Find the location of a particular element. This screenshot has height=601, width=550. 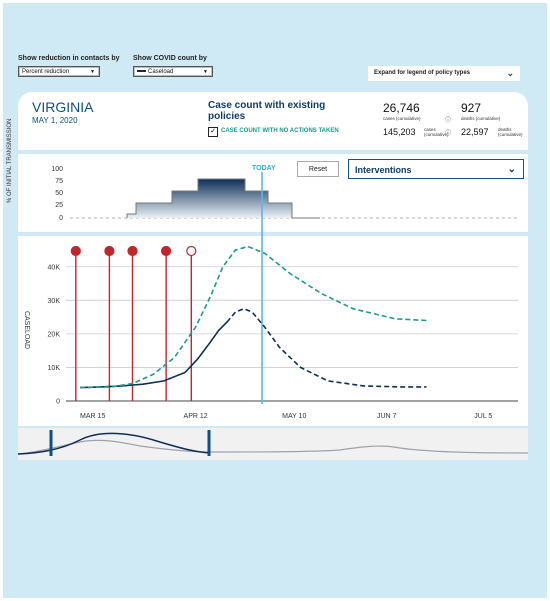

transmission-step-line is located at coordinates (223, 198).